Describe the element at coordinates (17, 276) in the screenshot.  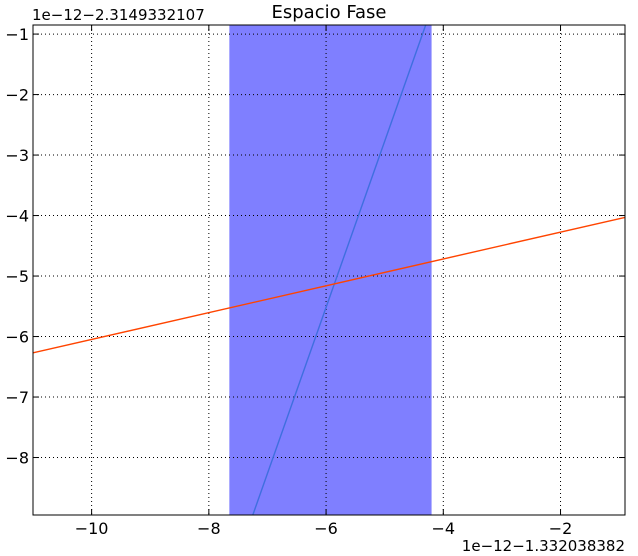
I see `y-tick-label: −5` at that location.